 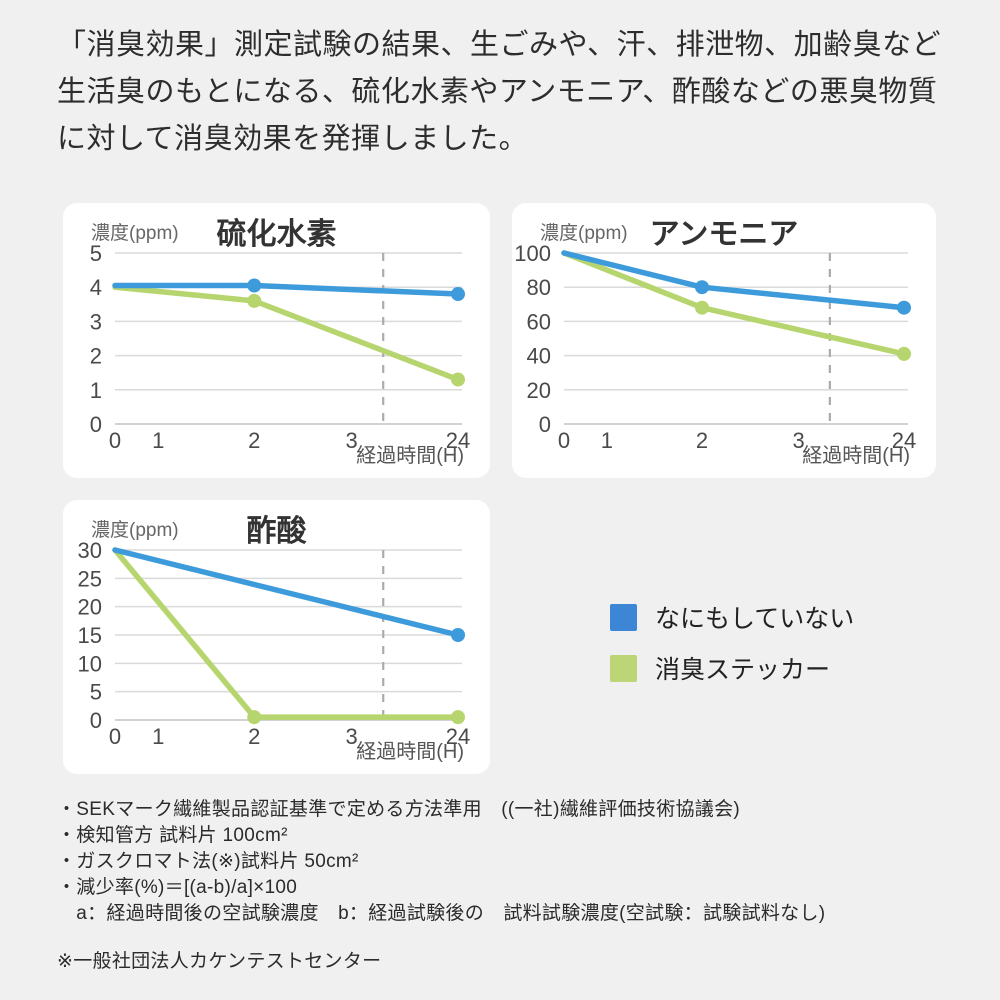 I want to click on svg-text: 4, so click(x=96, y=287).